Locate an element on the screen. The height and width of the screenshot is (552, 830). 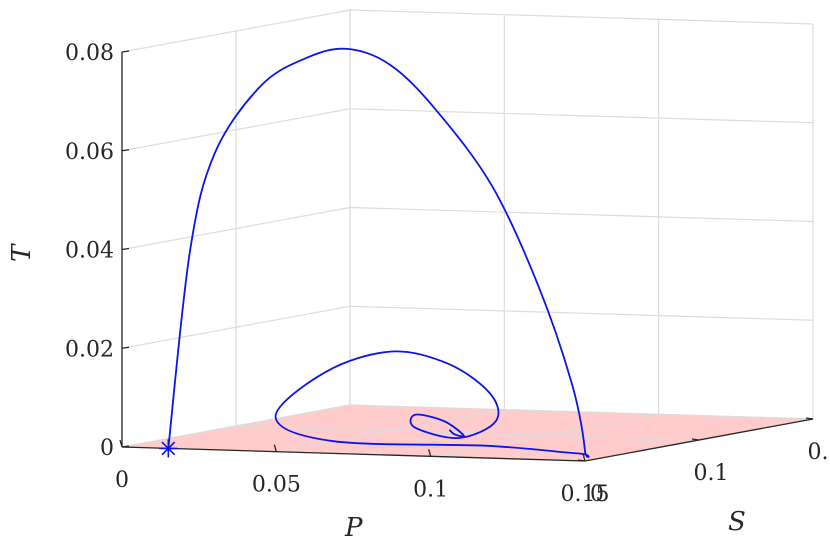
markers is located at coordinates (168, 448).